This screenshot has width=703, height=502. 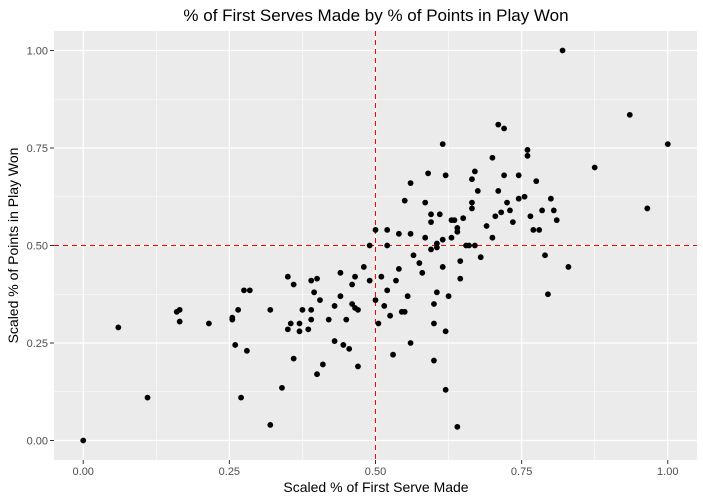 I want to click on y-axis-ticks: 0.00 0.25 0.50 0.75 1.00, so click(x=40, y=247).